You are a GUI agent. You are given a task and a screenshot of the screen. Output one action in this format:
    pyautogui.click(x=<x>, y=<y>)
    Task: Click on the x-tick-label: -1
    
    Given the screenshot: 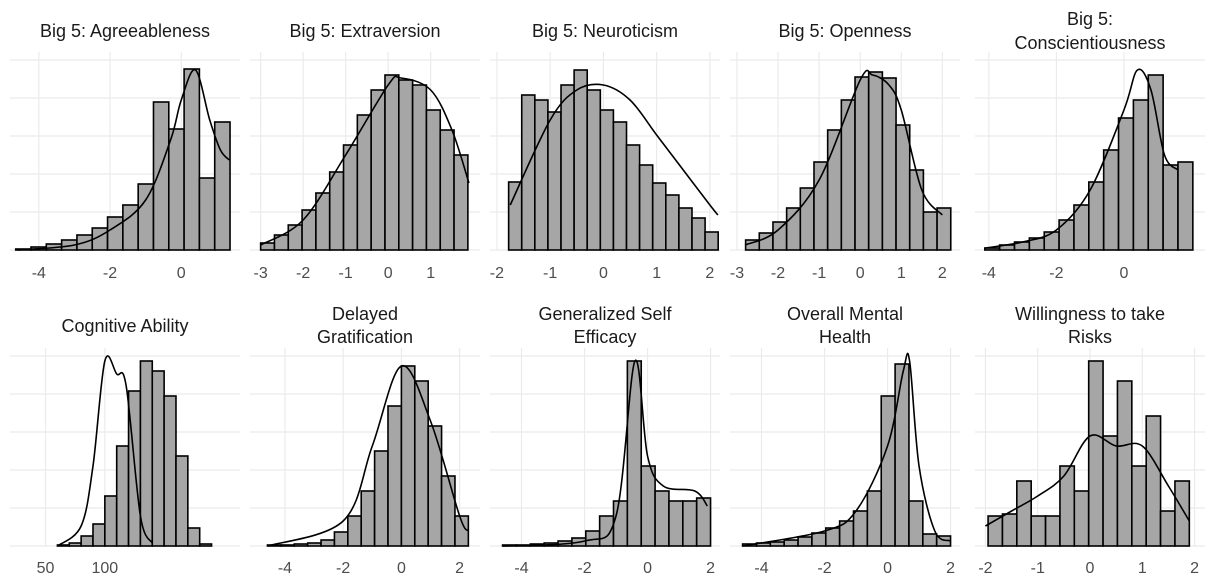 What is the action you would take?
    pyautogui.click(x=1038, y=568)
    